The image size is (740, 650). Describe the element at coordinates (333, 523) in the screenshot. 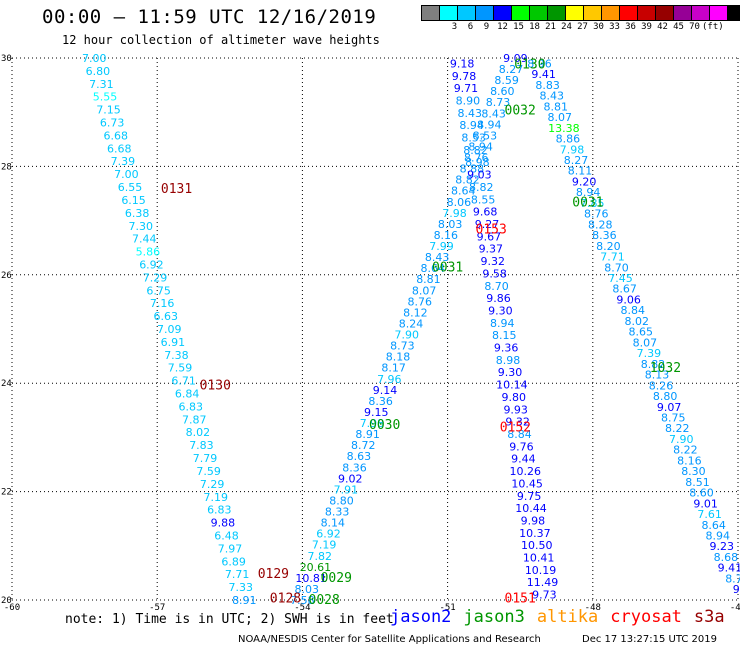

I see `wave-height-value: 8.14` at that location.